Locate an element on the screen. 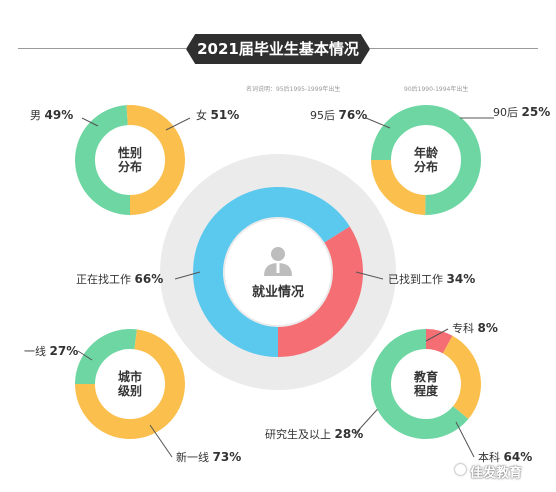 Image resolution: width=556 pixels, height=492 pixels. education-center-title-2: 程度 is located at coordinates (426, 390).